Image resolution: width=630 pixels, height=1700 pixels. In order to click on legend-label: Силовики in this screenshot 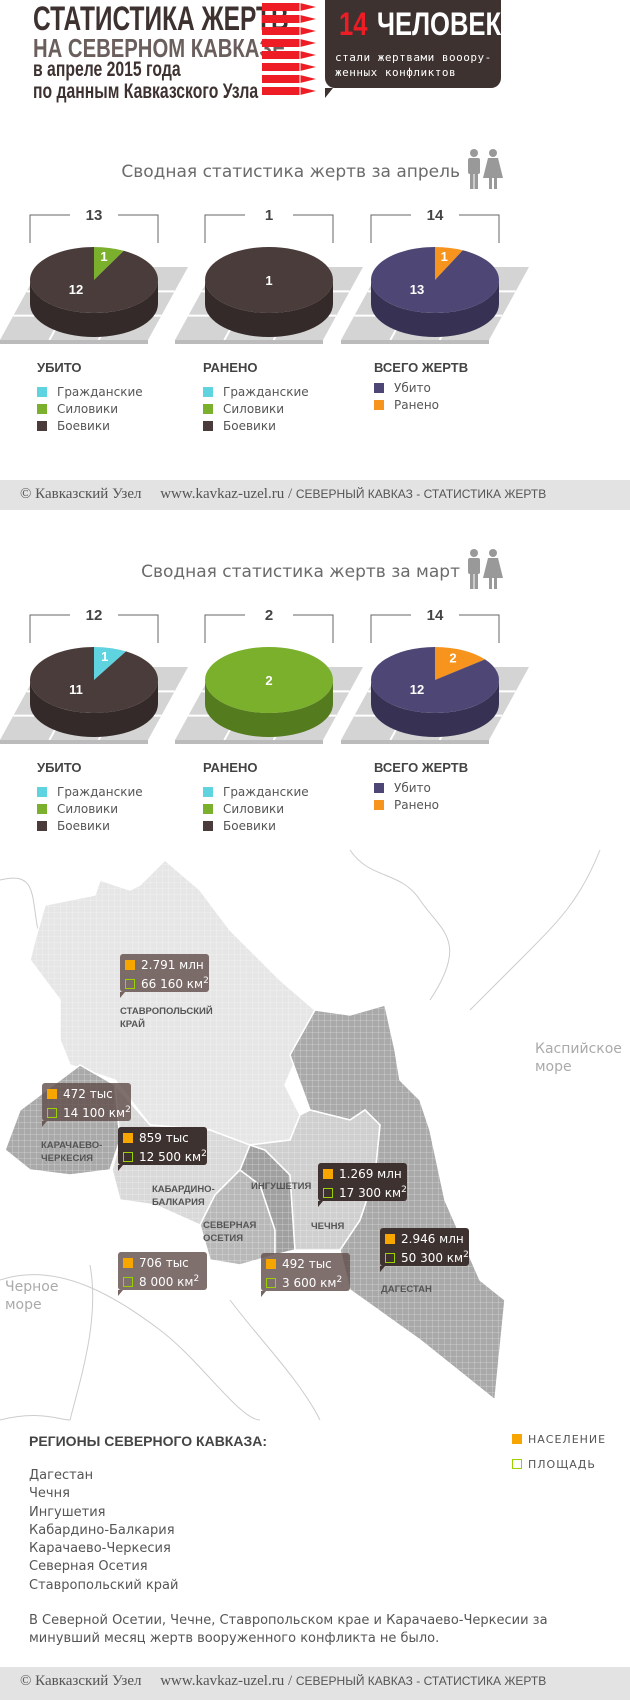, I will do `click(88, 408)`.